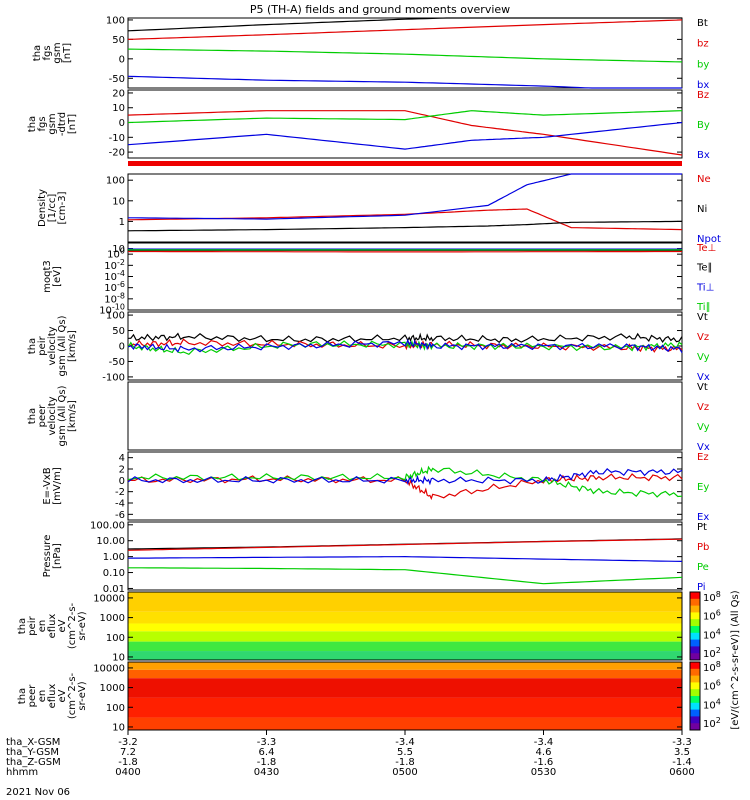 This screenshot has height=800, width=750. Describe the element at coordinates (703, 487) in the screenshot. I see `legend-Ey: Ey` at that location.